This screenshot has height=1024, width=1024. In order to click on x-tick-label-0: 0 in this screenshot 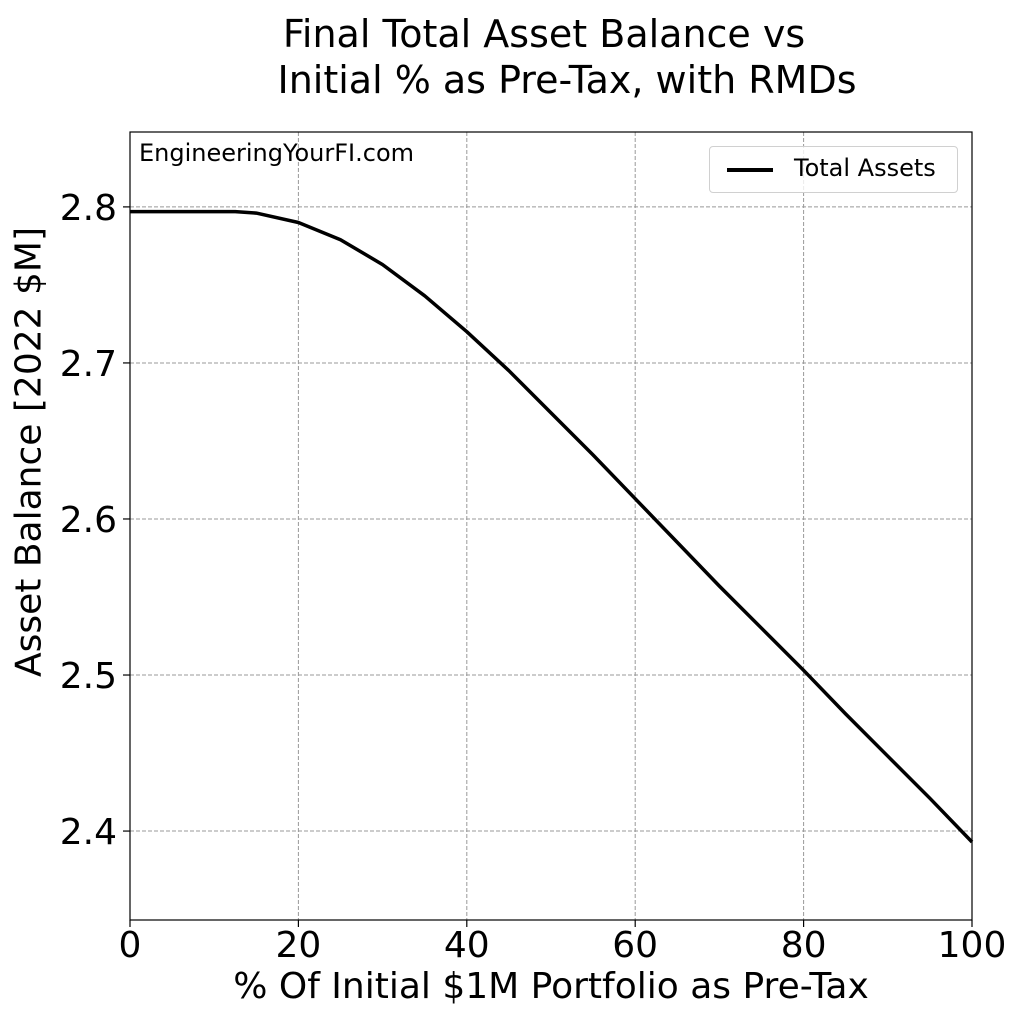, I will do `click(130, 945)`.